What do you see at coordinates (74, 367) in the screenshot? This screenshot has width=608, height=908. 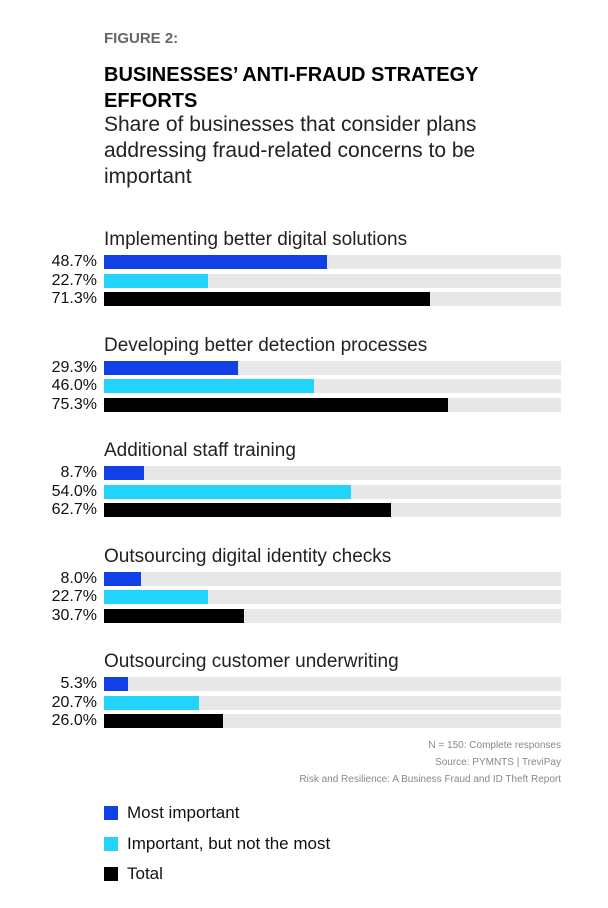 I see `data-label: 29.3%` at bounding box center [74, 367].